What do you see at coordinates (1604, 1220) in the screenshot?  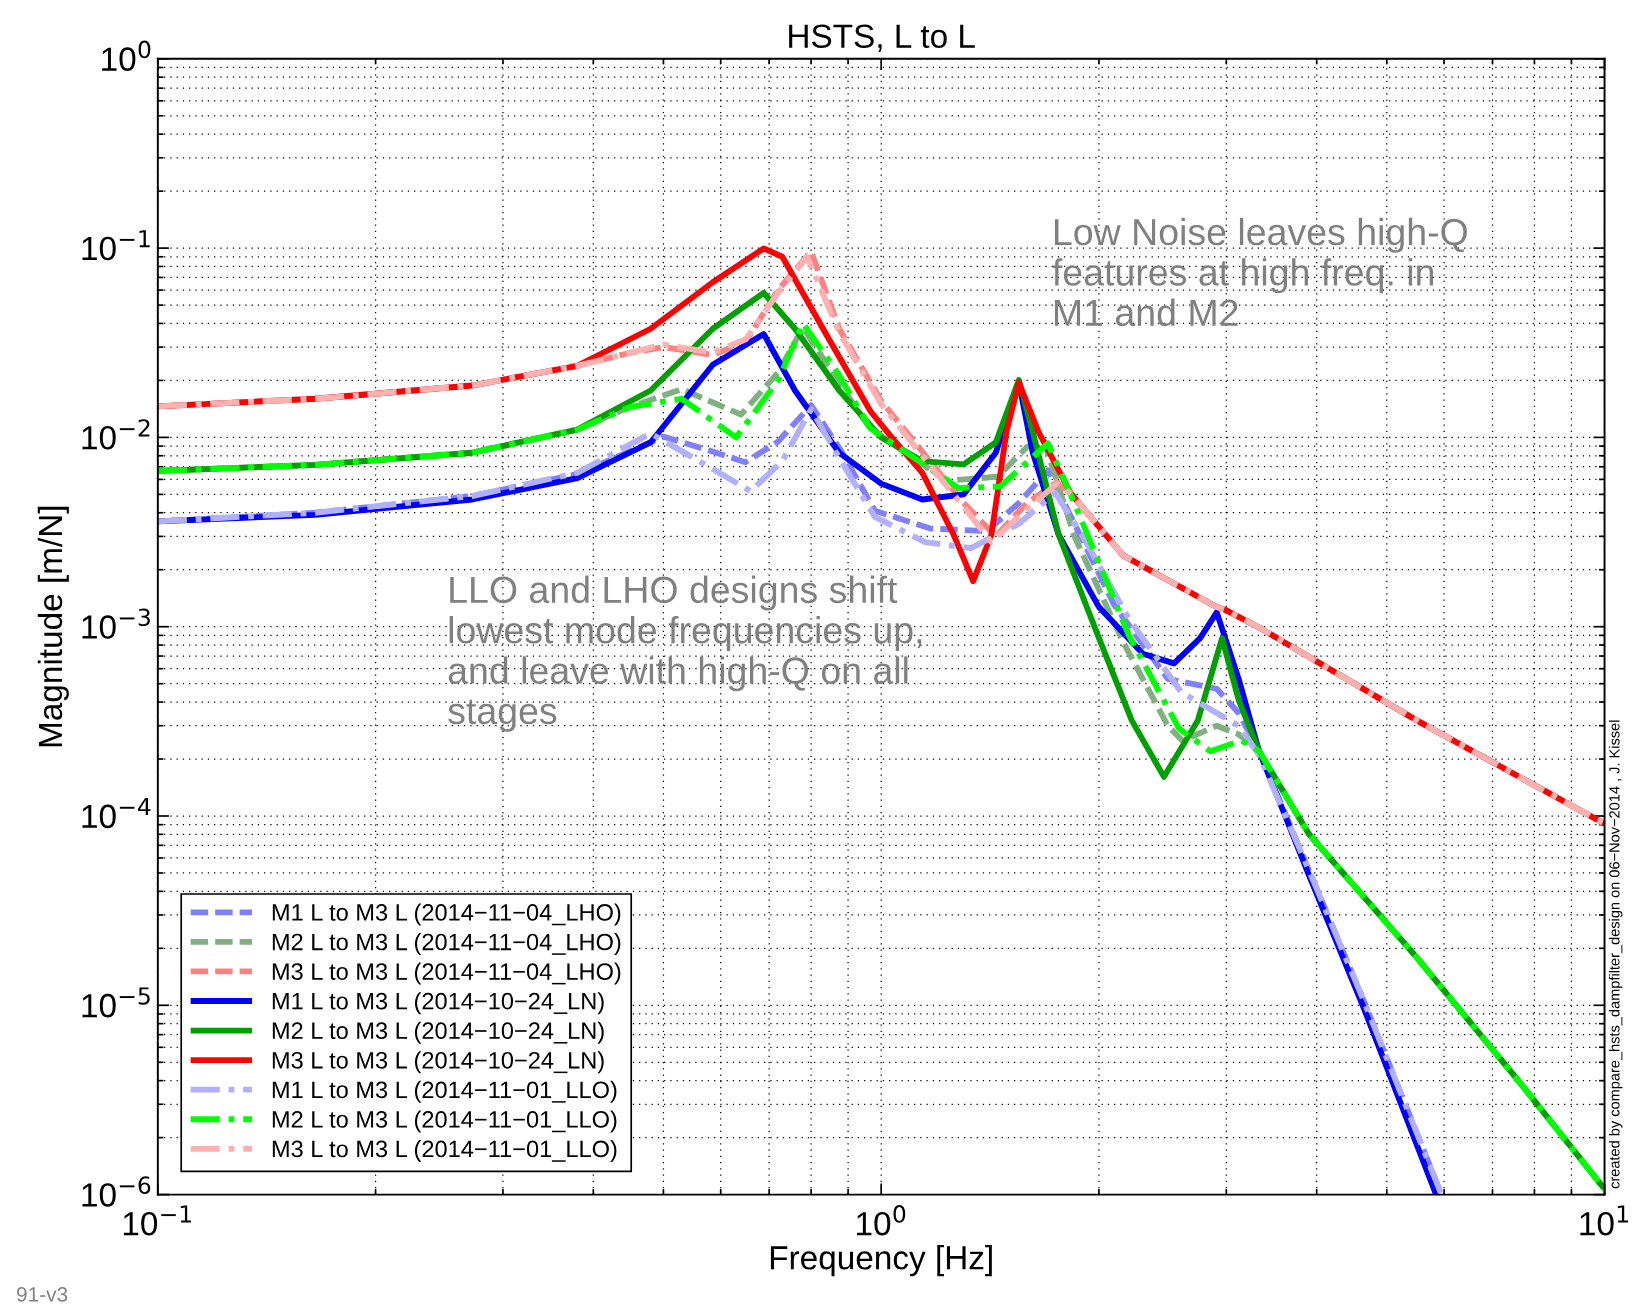 I see `x-tick-label: 10$^{1}$` at bounding box center [1604, 1220].